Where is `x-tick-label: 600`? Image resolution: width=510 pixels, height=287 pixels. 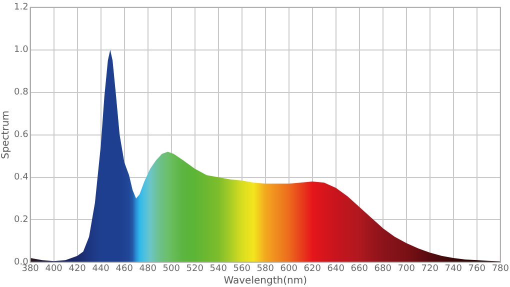 x-tick-label: 600 is located at coordinates (289, 269).